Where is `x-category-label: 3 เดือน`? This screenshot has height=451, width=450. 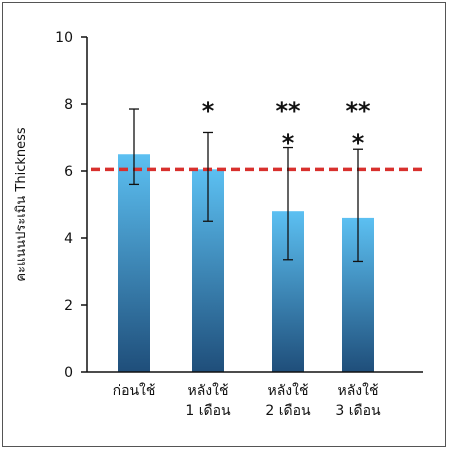
x-category-label: 3 เดือน is located at coordinates (358, 411).